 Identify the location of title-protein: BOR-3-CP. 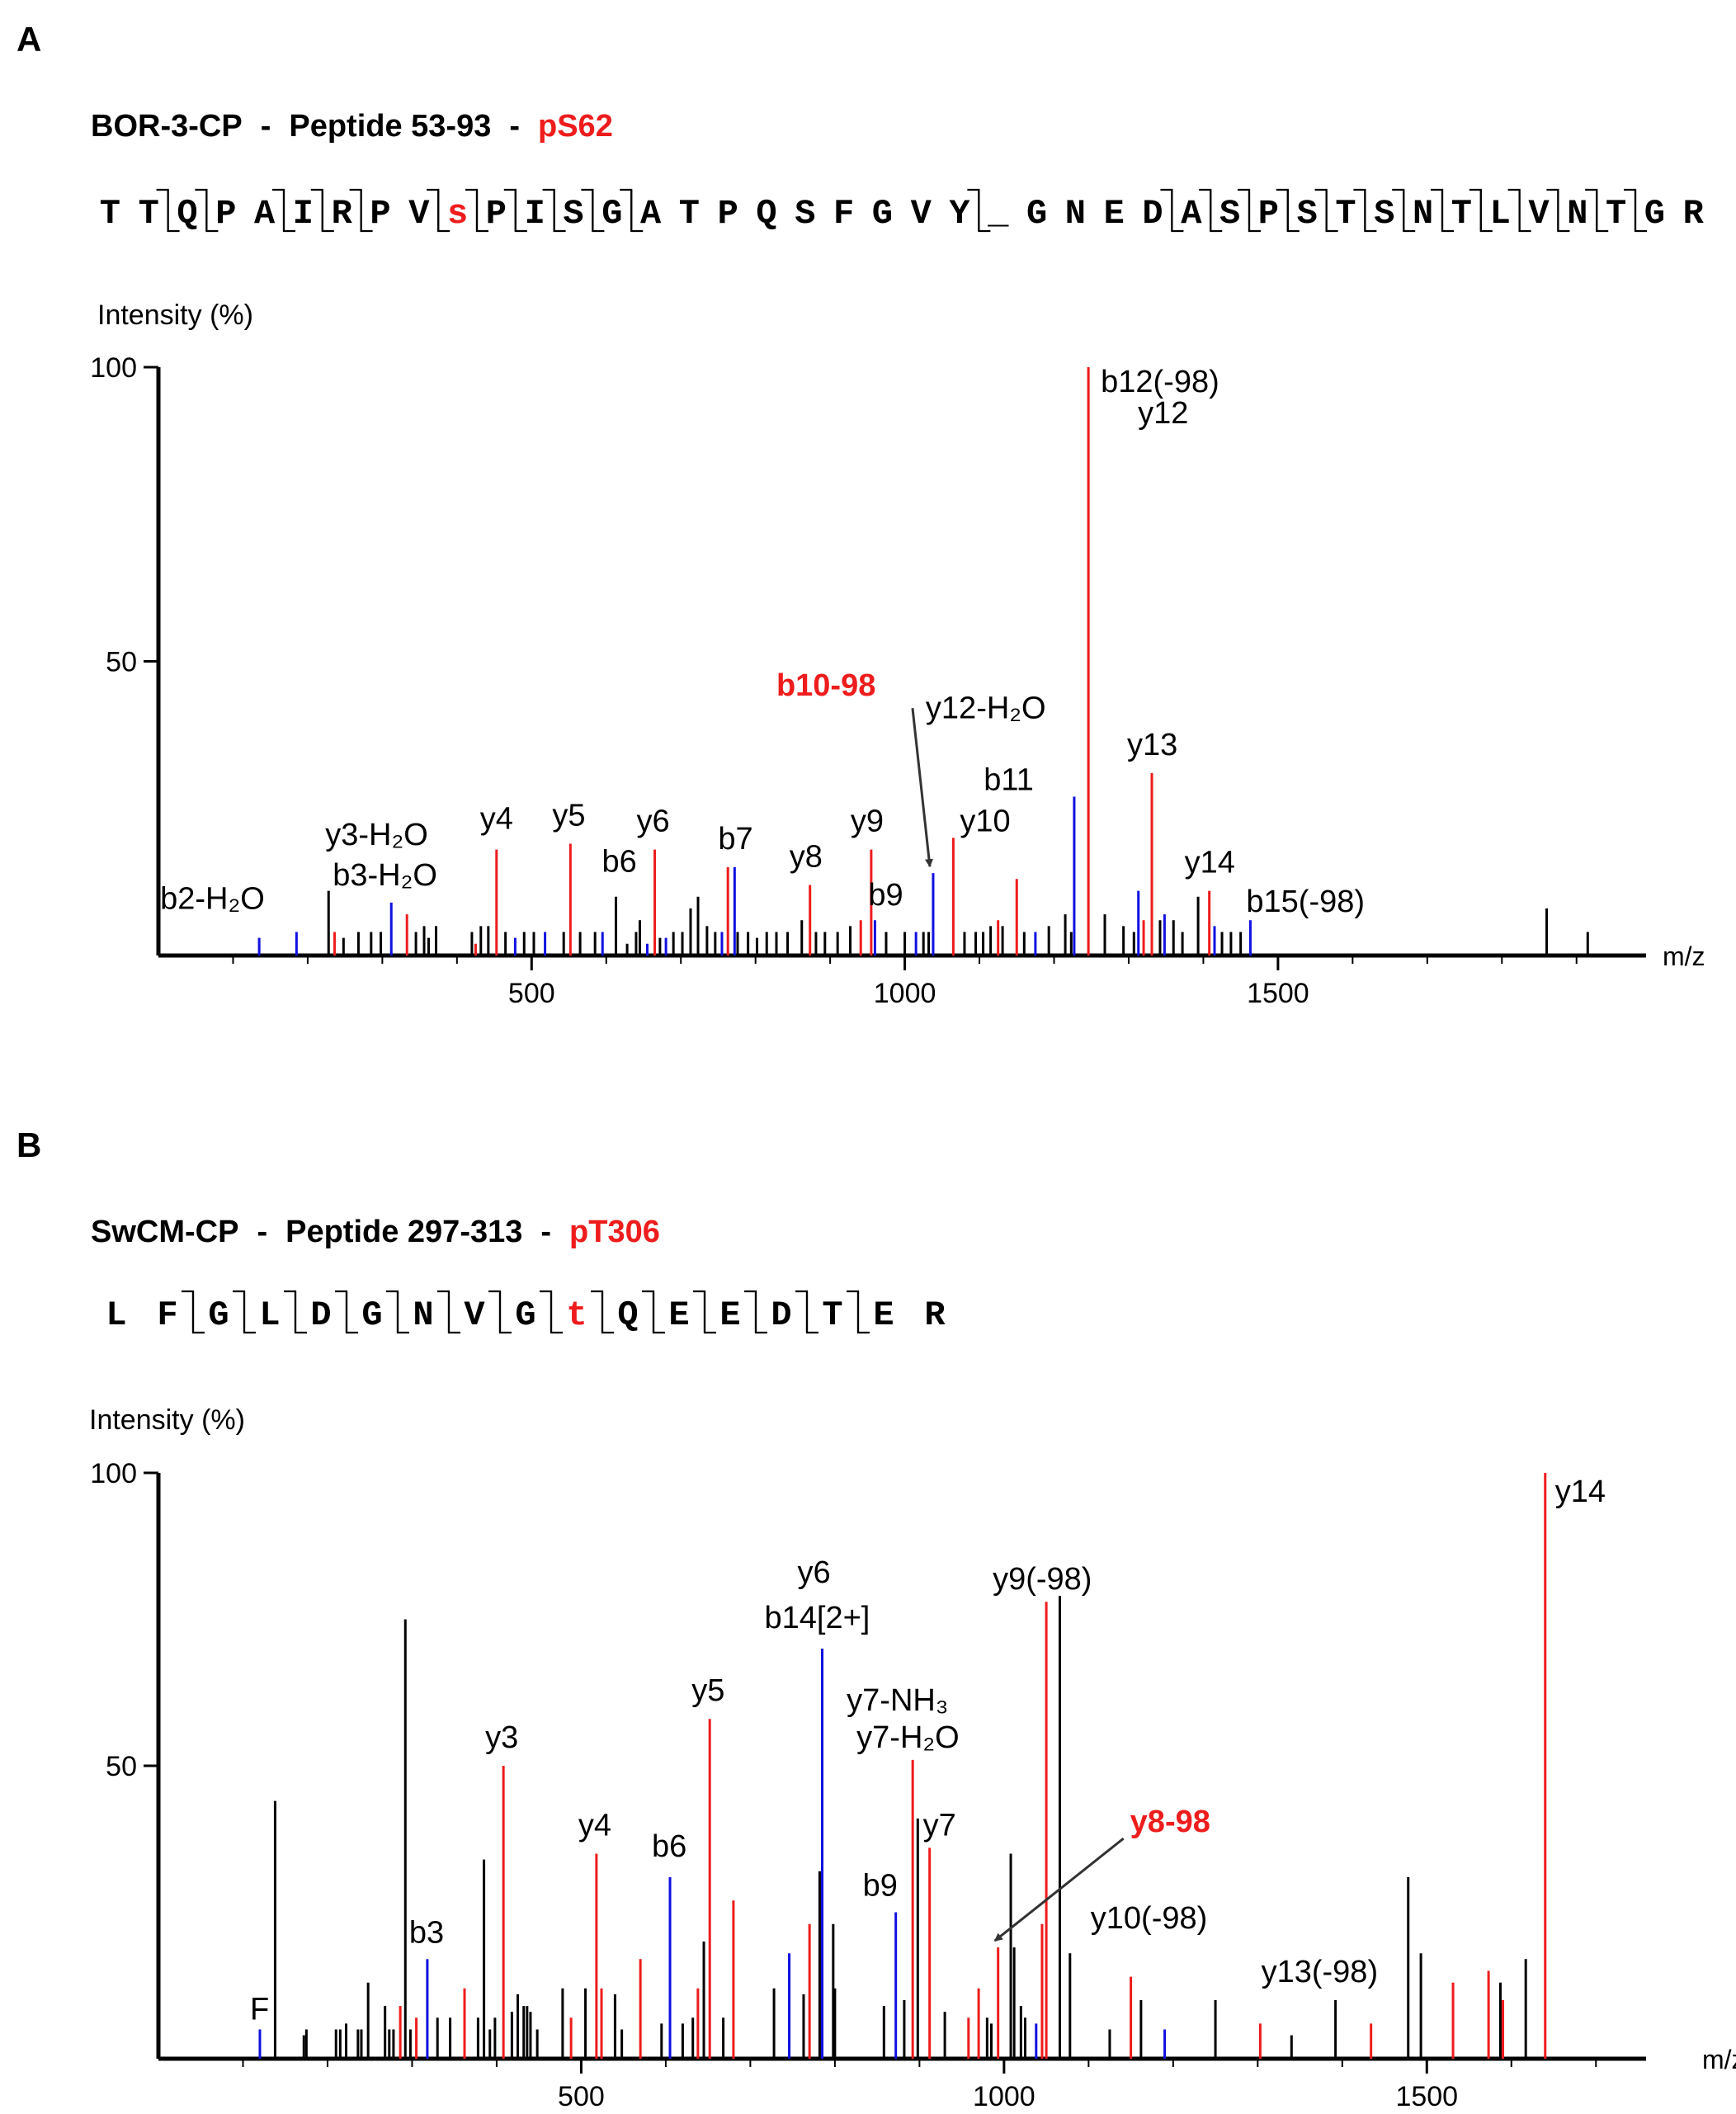
(167, 127).